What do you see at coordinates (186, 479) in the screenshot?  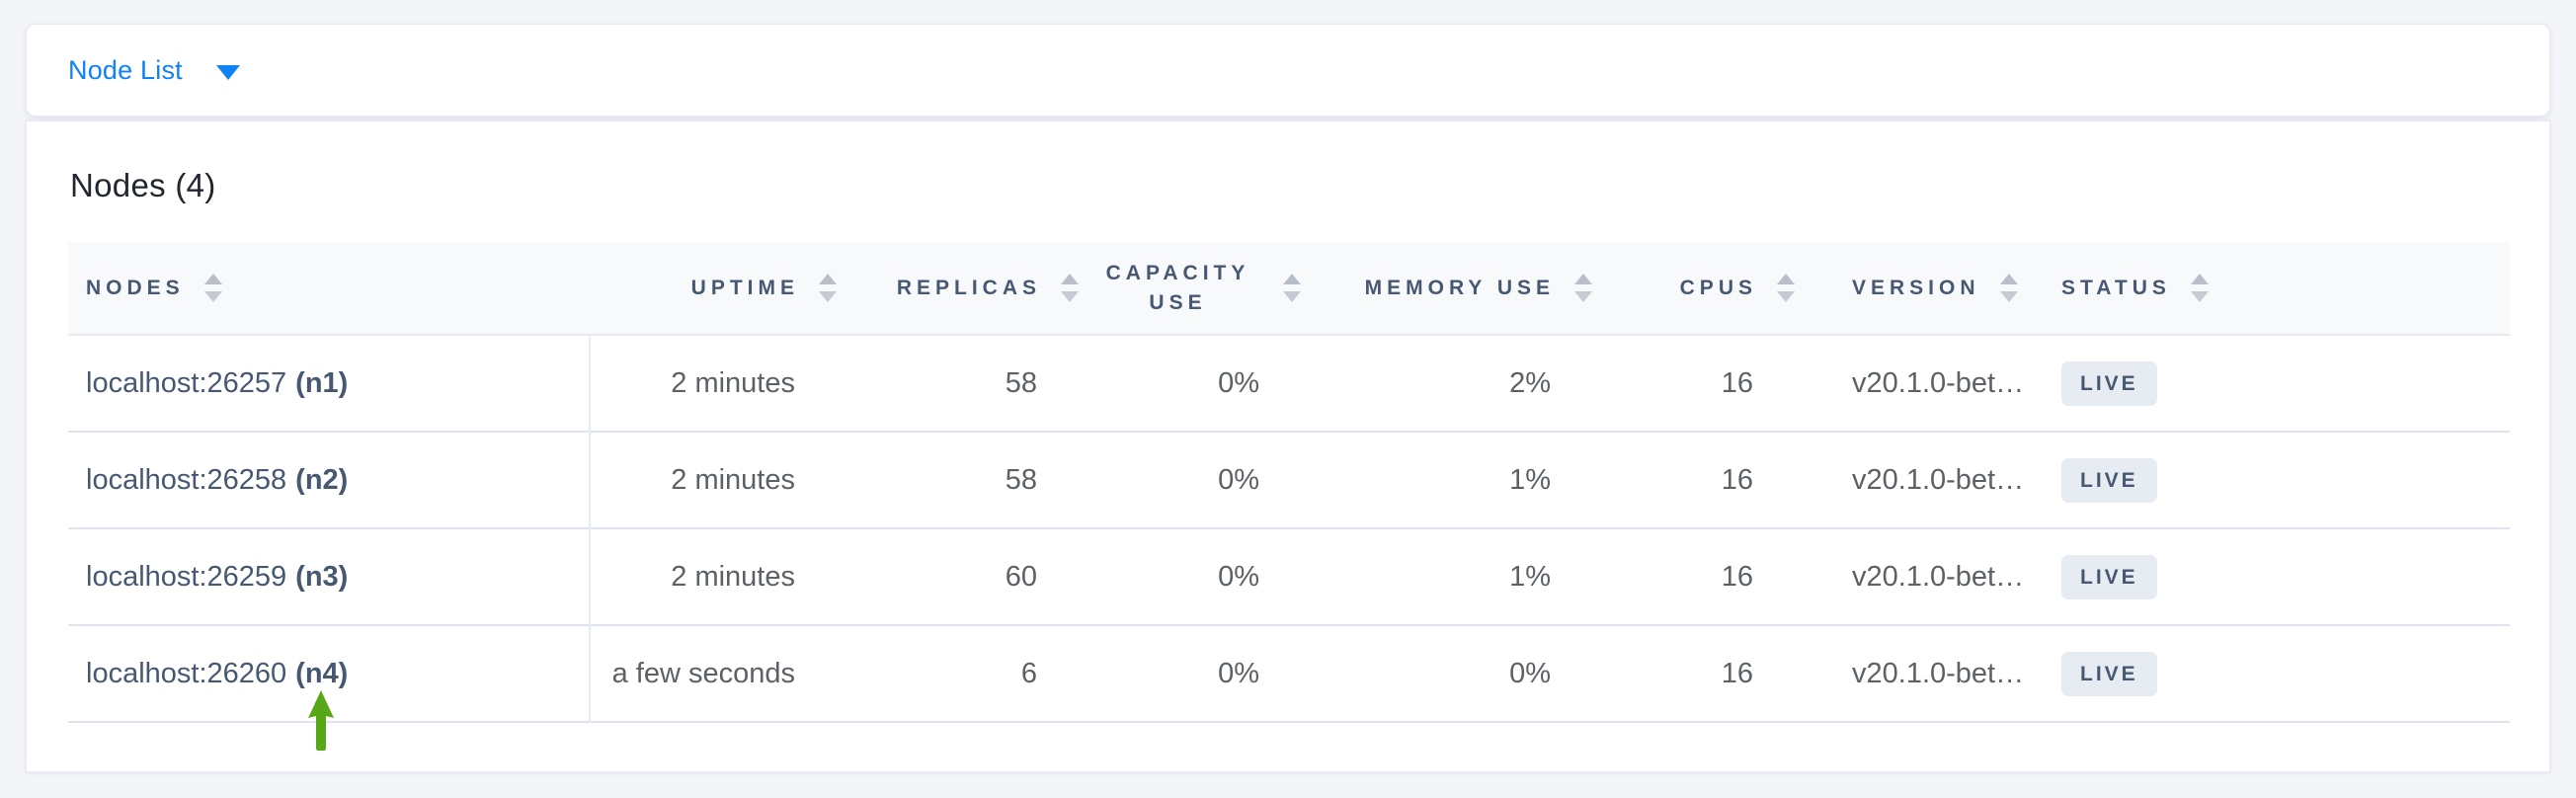 I see `node-address: localhost:26258` at bounding box center [186, 479].